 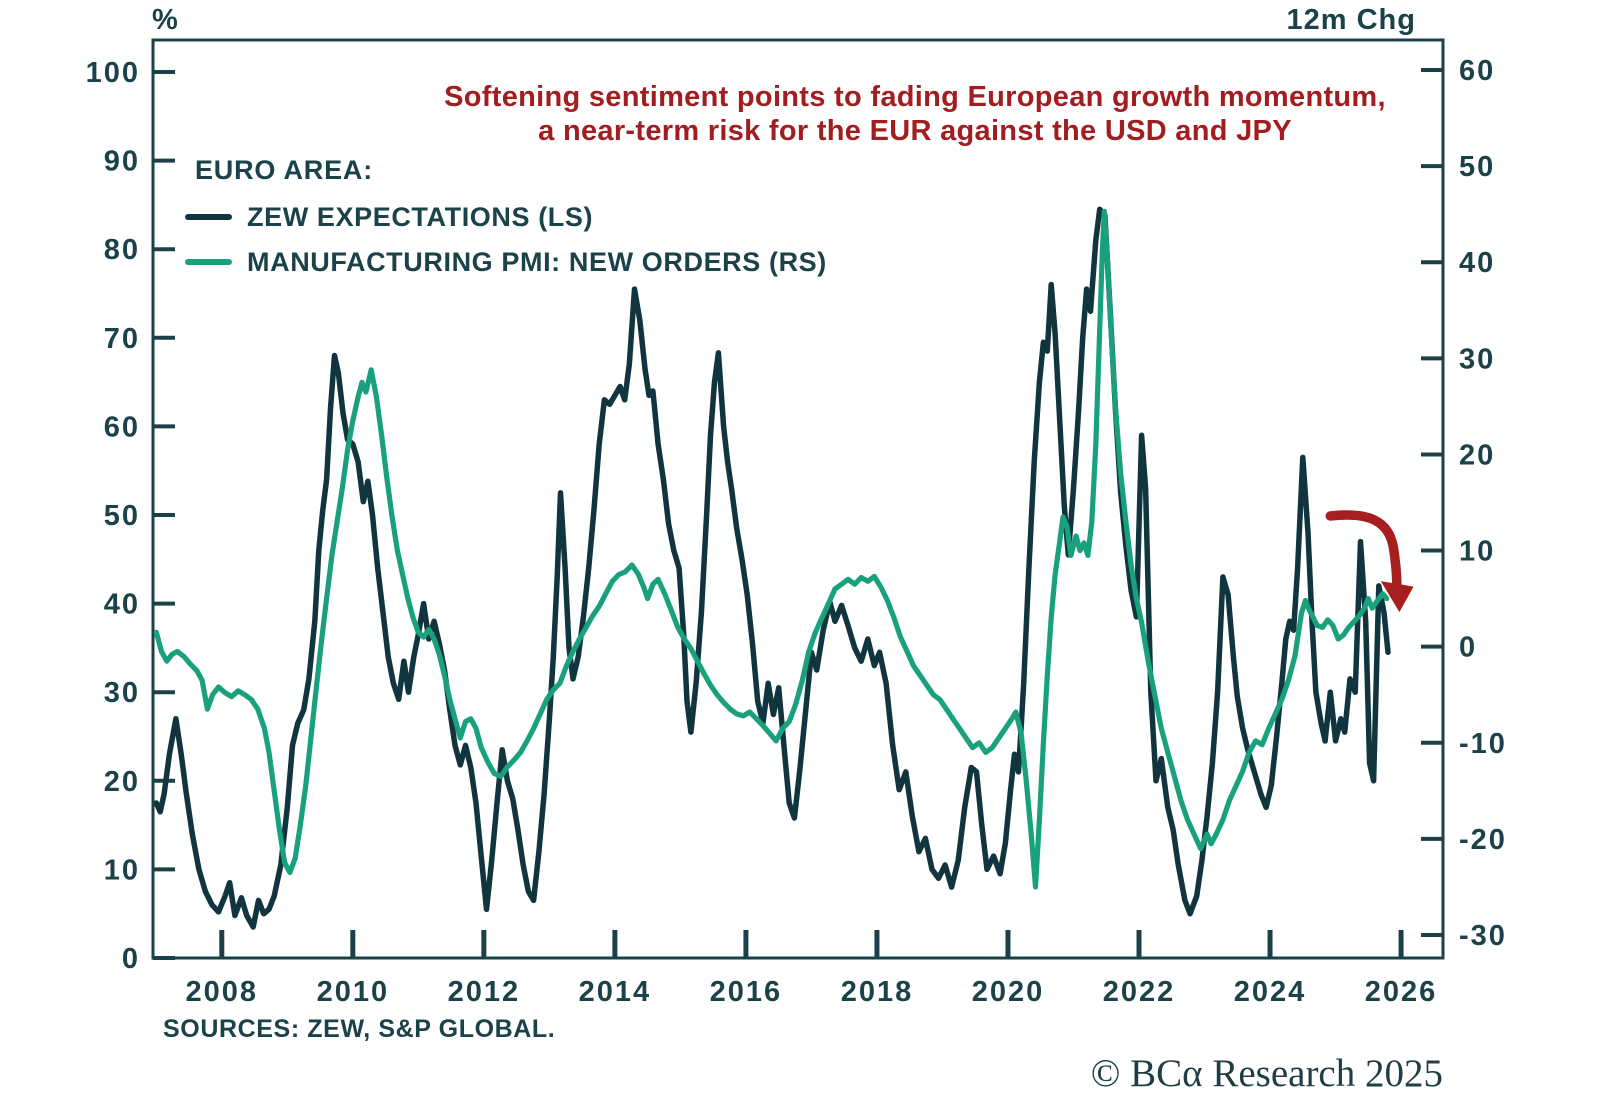 What do you see at coordinates (1477, 263) in the screenshot?
I see `right-axis-tick-label: 40` at bounding box center [1477, 263].